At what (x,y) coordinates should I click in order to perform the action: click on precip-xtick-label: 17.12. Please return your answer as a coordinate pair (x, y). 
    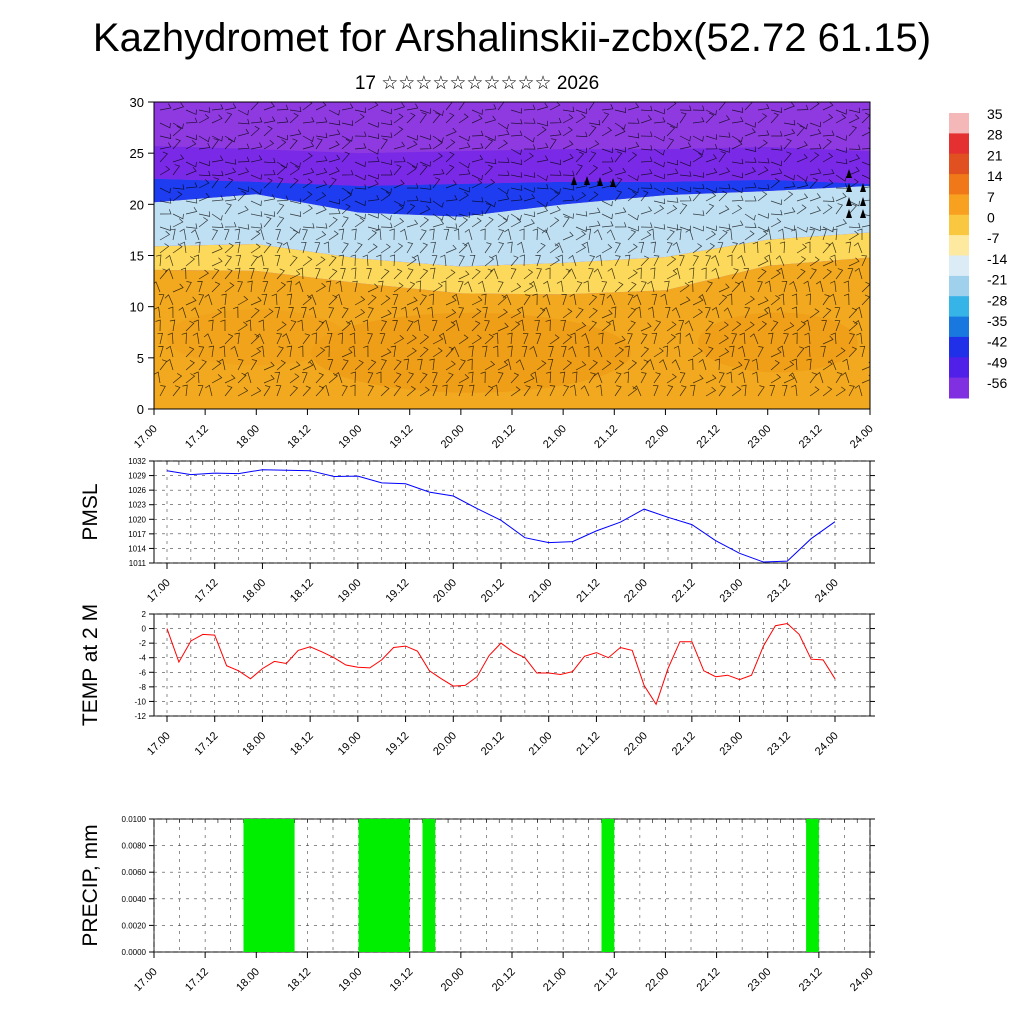
    Looking at the image, I should click on (197, 980).